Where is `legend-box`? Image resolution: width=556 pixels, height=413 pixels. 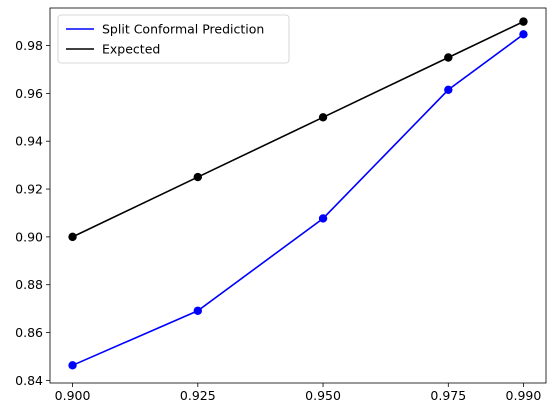 legend-box is located at coordinates (173, 39).